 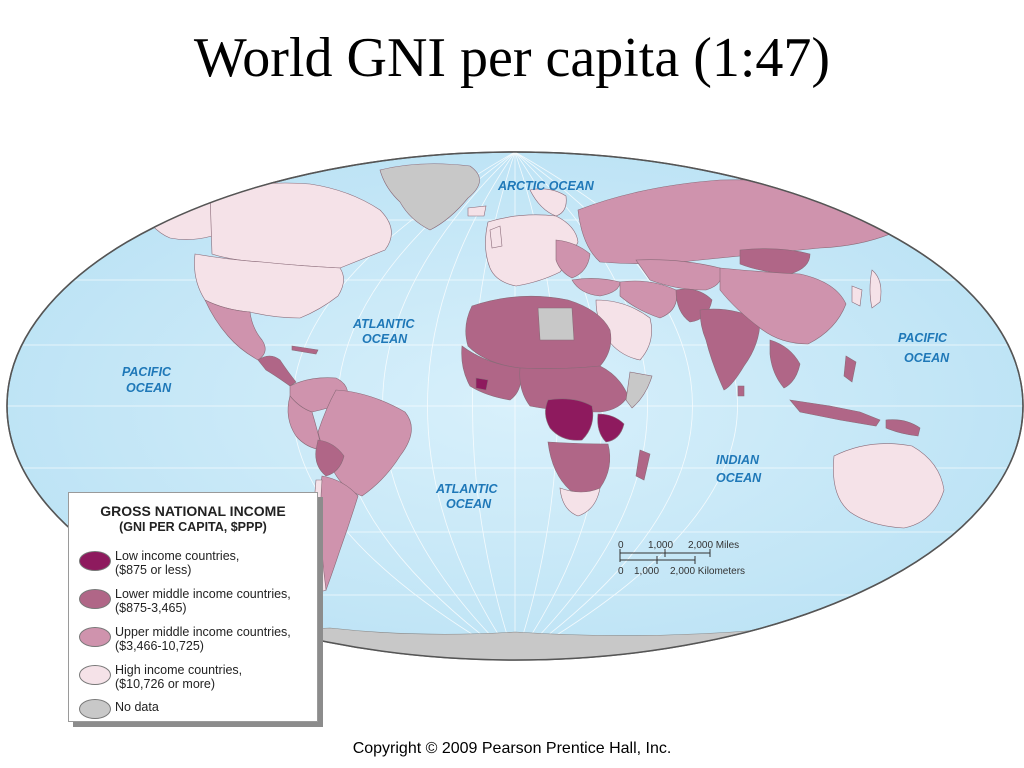 What do you see at coordinates (739, 478) in the screenshot?
I see `indian-ocean-label-2: OCEAN` at bounding box center [739, 478].